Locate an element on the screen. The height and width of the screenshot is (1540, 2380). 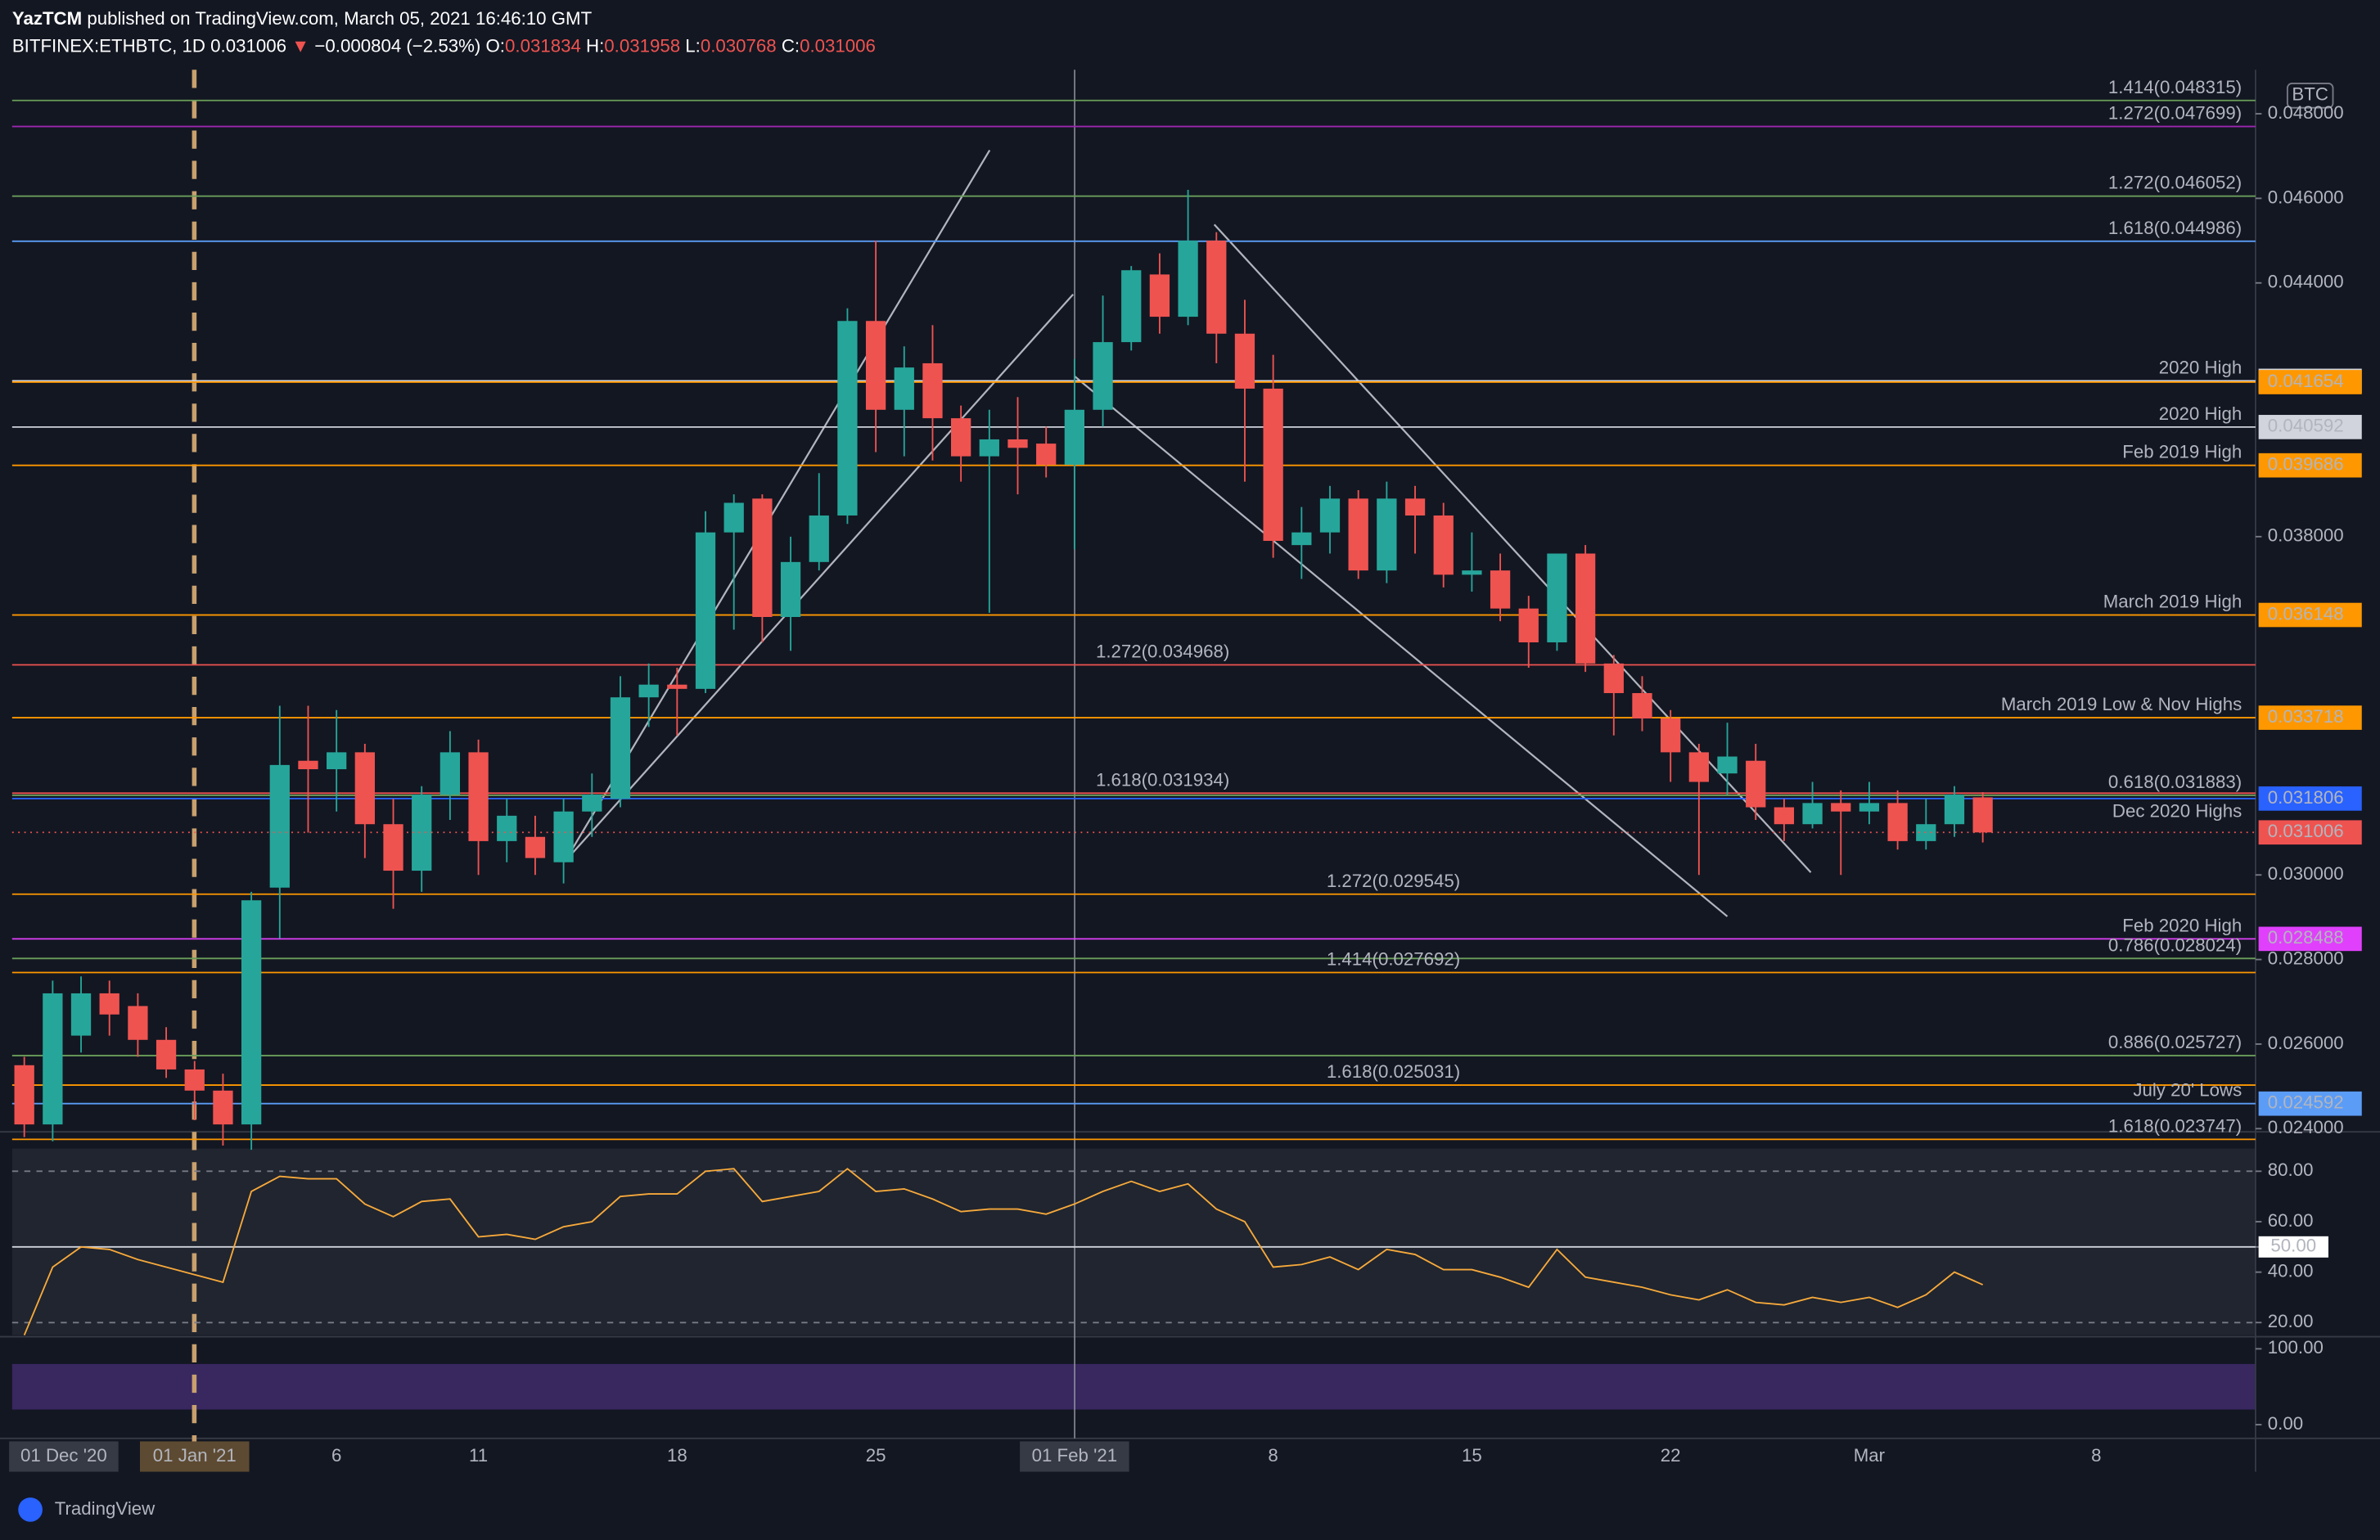
price-badge-label: 0.031006 is located at coordinates (2306, 831).